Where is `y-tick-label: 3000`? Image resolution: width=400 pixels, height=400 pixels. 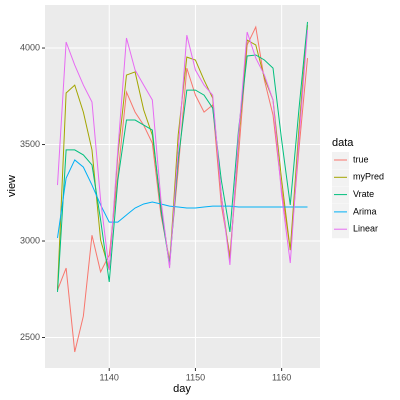 y-tick-label: 3000 is located at coordinates (30, 240).